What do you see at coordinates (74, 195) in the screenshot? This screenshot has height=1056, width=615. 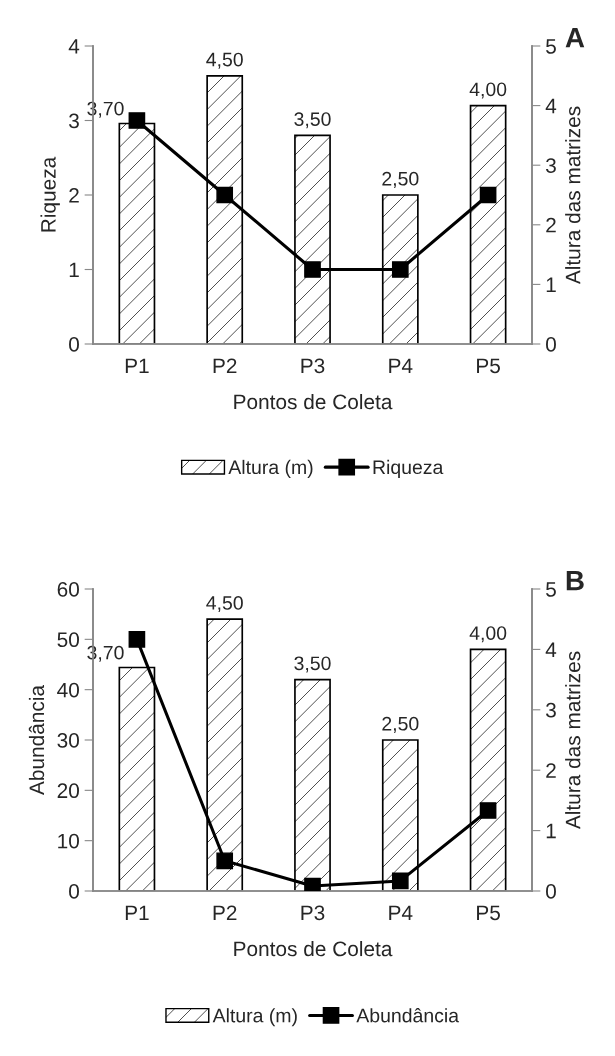 I see `y-tick-label: 2` at bounding box center [74, 195].